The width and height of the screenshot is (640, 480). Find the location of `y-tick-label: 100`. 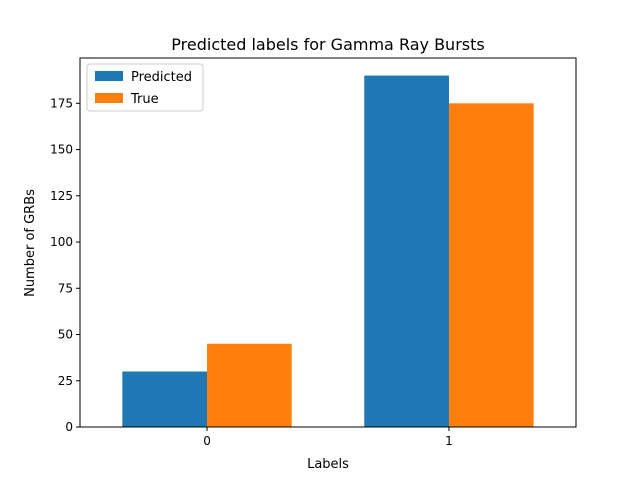

y-tick-label: 100 is located at coordinates (61, 242).